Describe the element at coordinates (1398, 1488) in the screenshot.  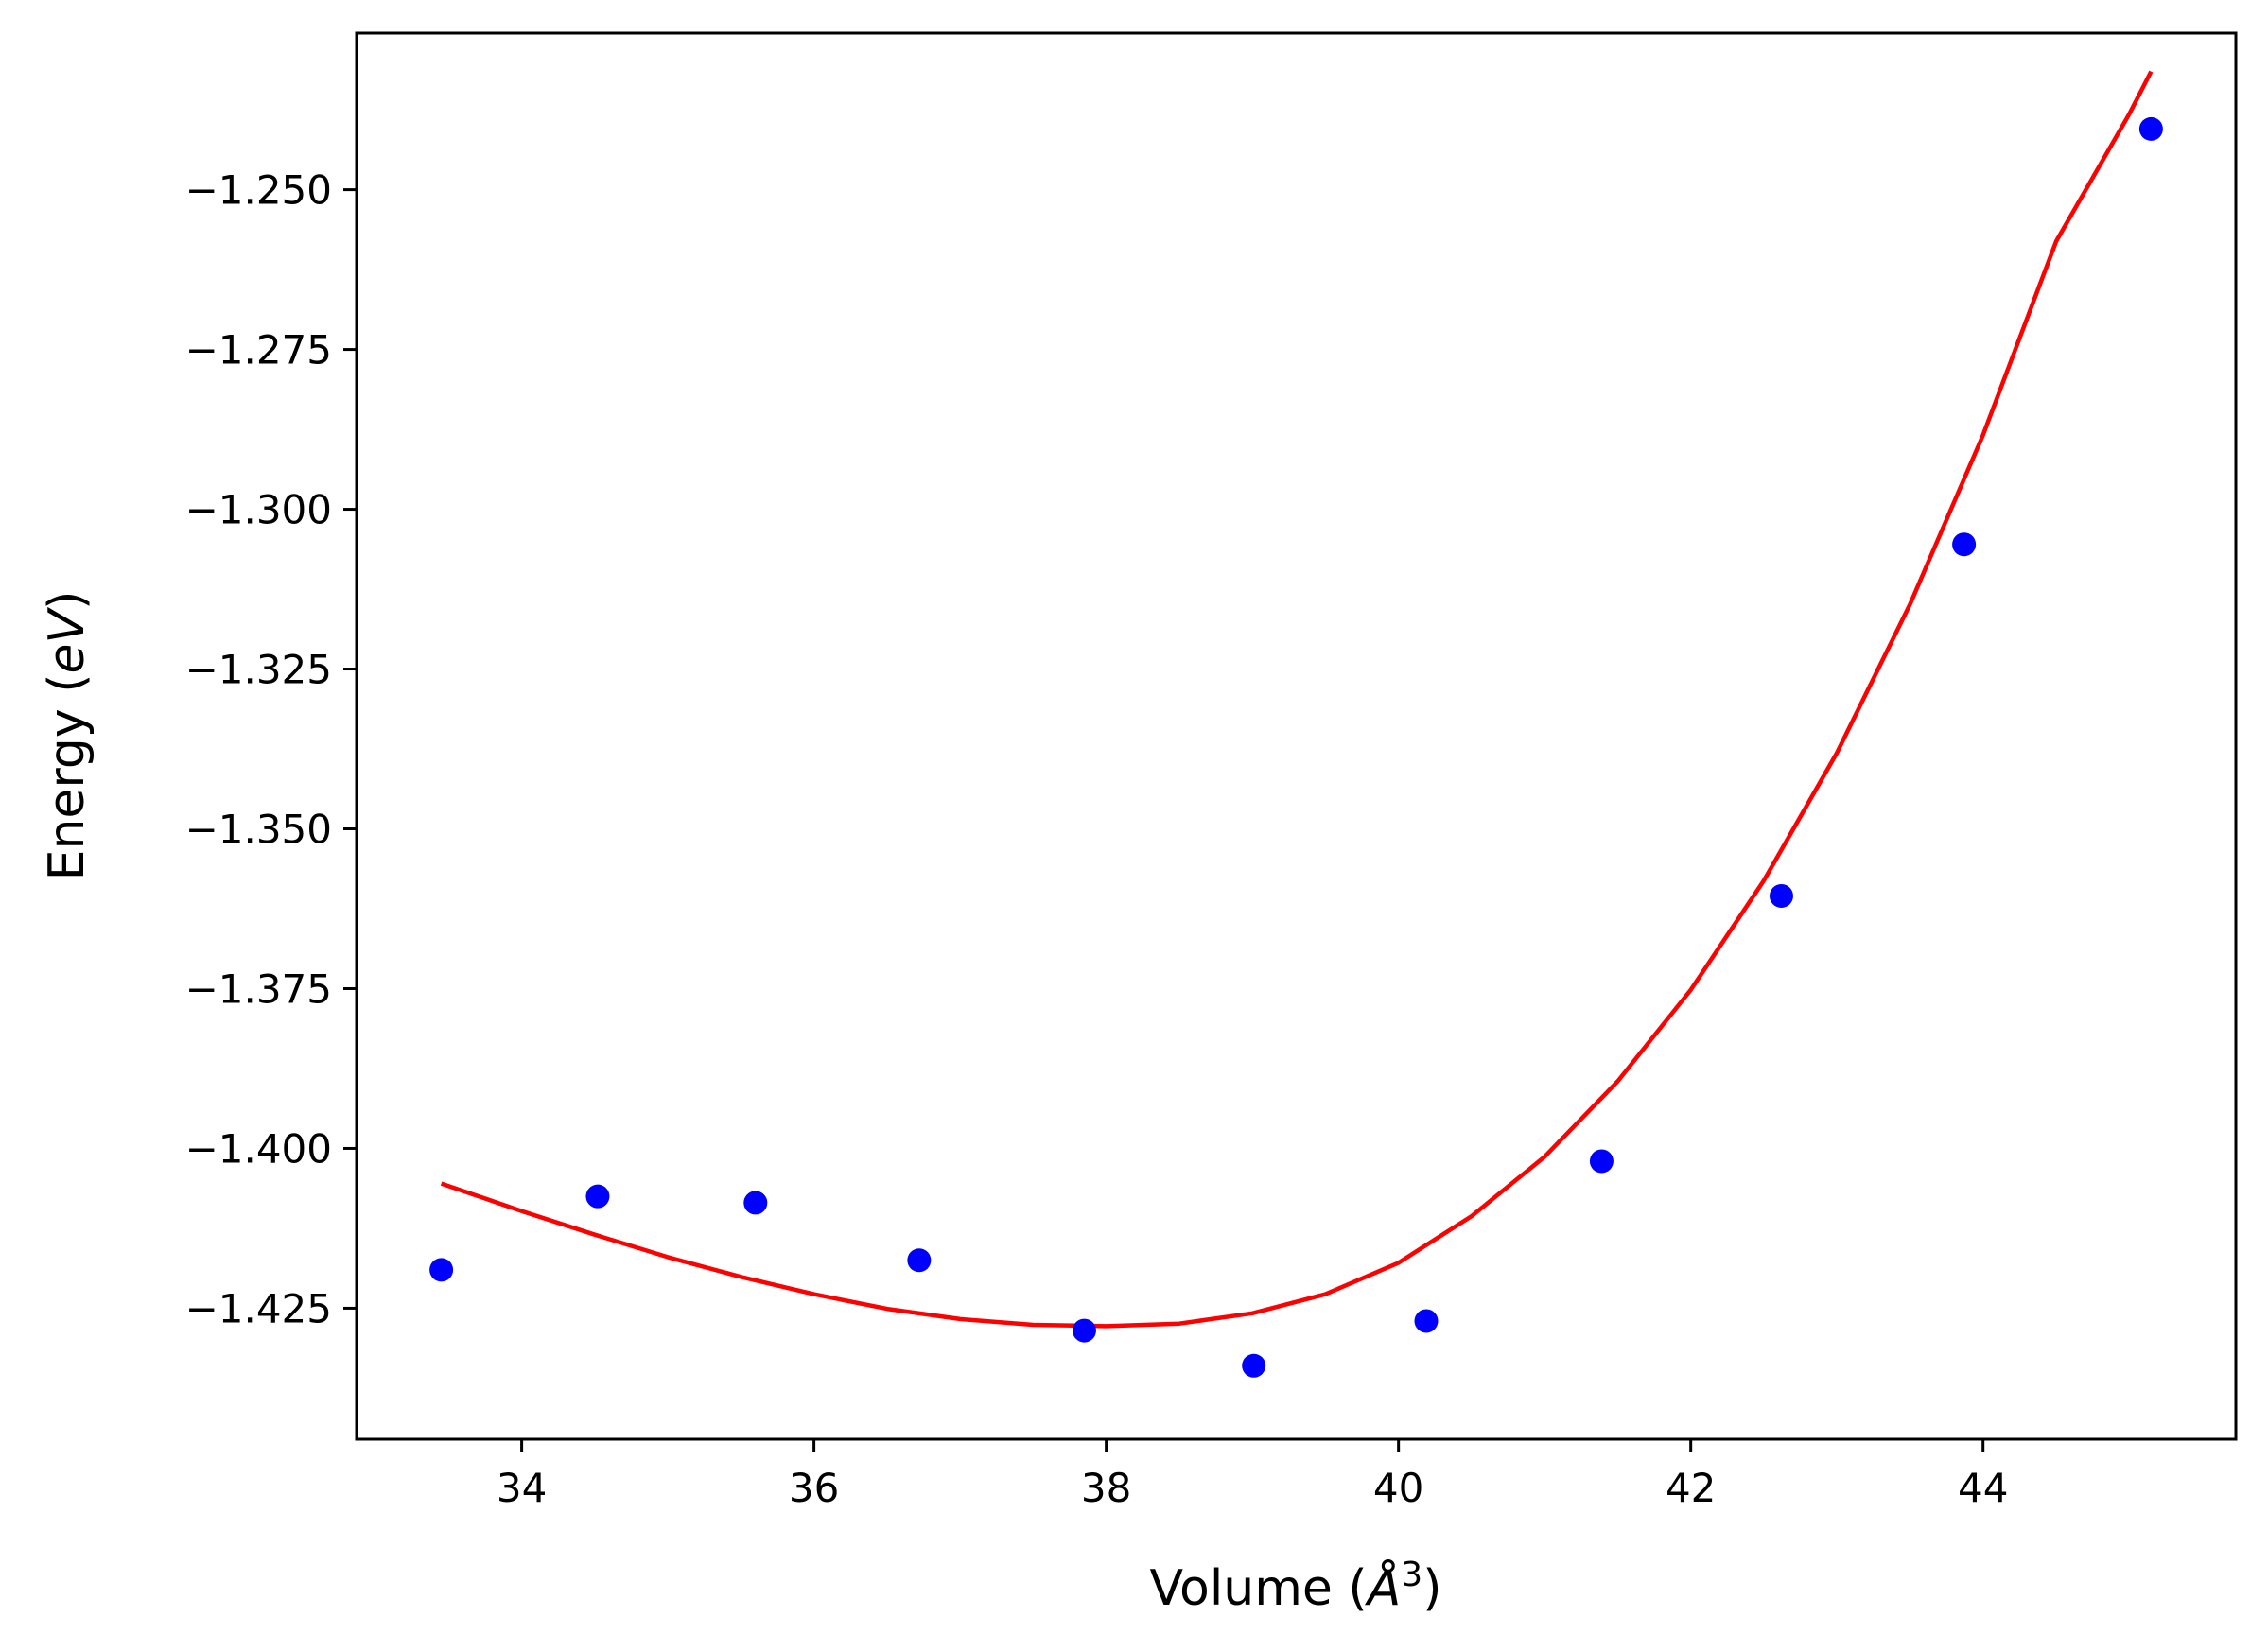
I see `x-tick-label: 40` at that location.